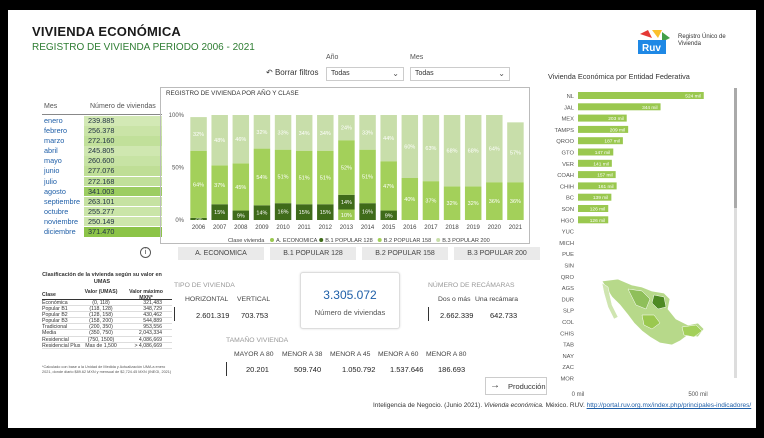 The height and width of the screenshot is (438, 764). Describe the element at coordinates (123, 171) in the screenshot. I see `month-value: 277.076` at that location.